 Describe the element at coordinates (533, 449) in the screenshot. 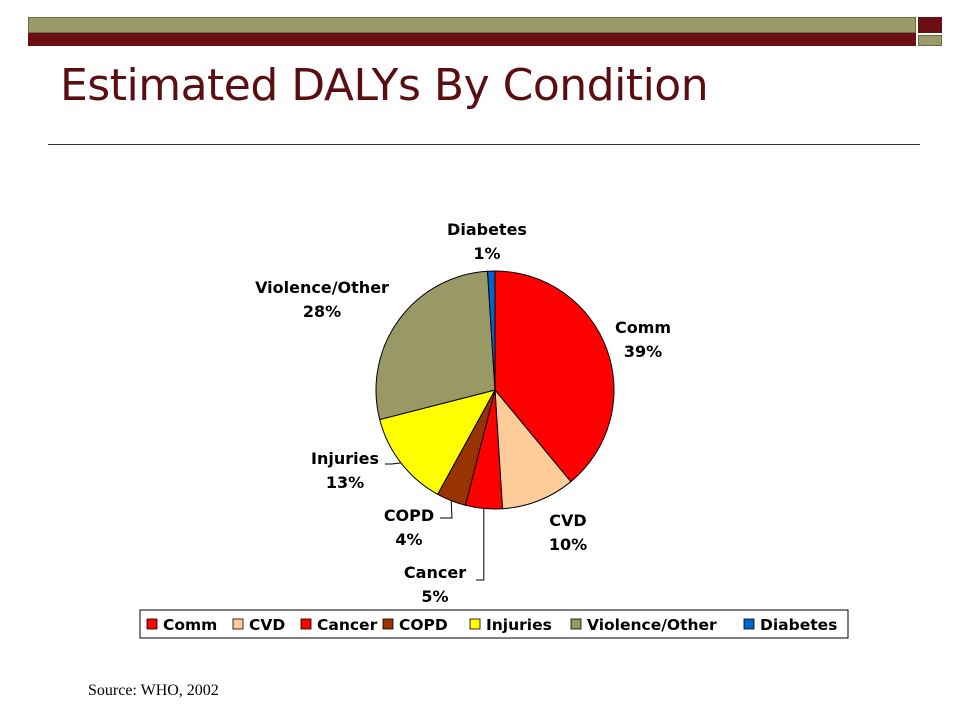

I see `pie-slice-cvd` at that location.